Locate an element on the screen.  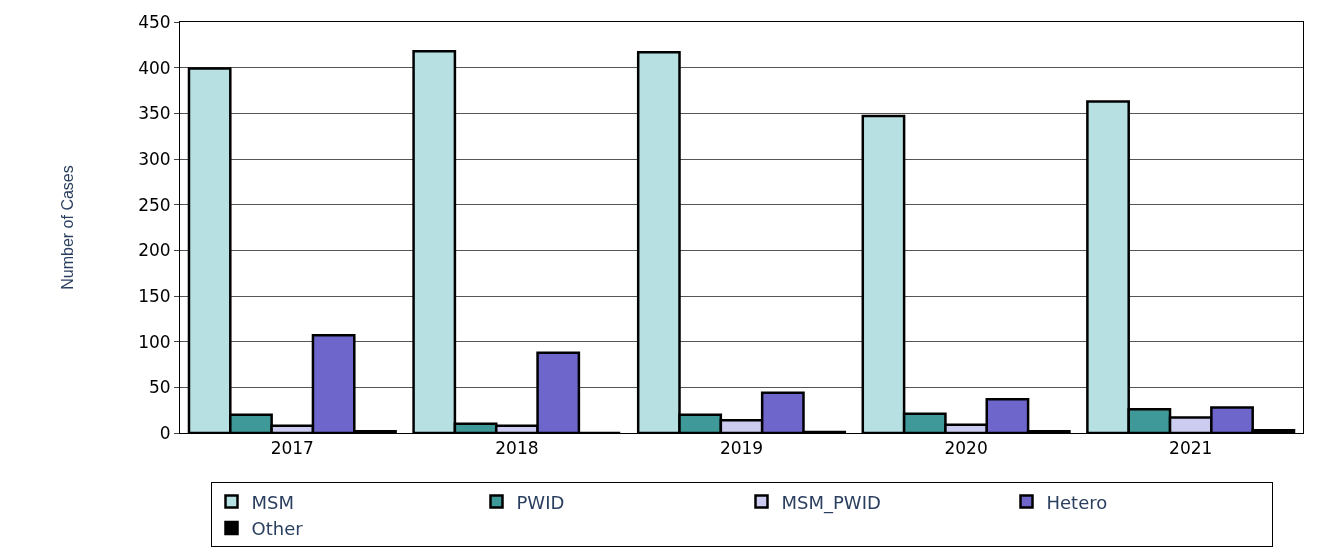
y-tick-label: 100 is located at coordinates (154, 341).